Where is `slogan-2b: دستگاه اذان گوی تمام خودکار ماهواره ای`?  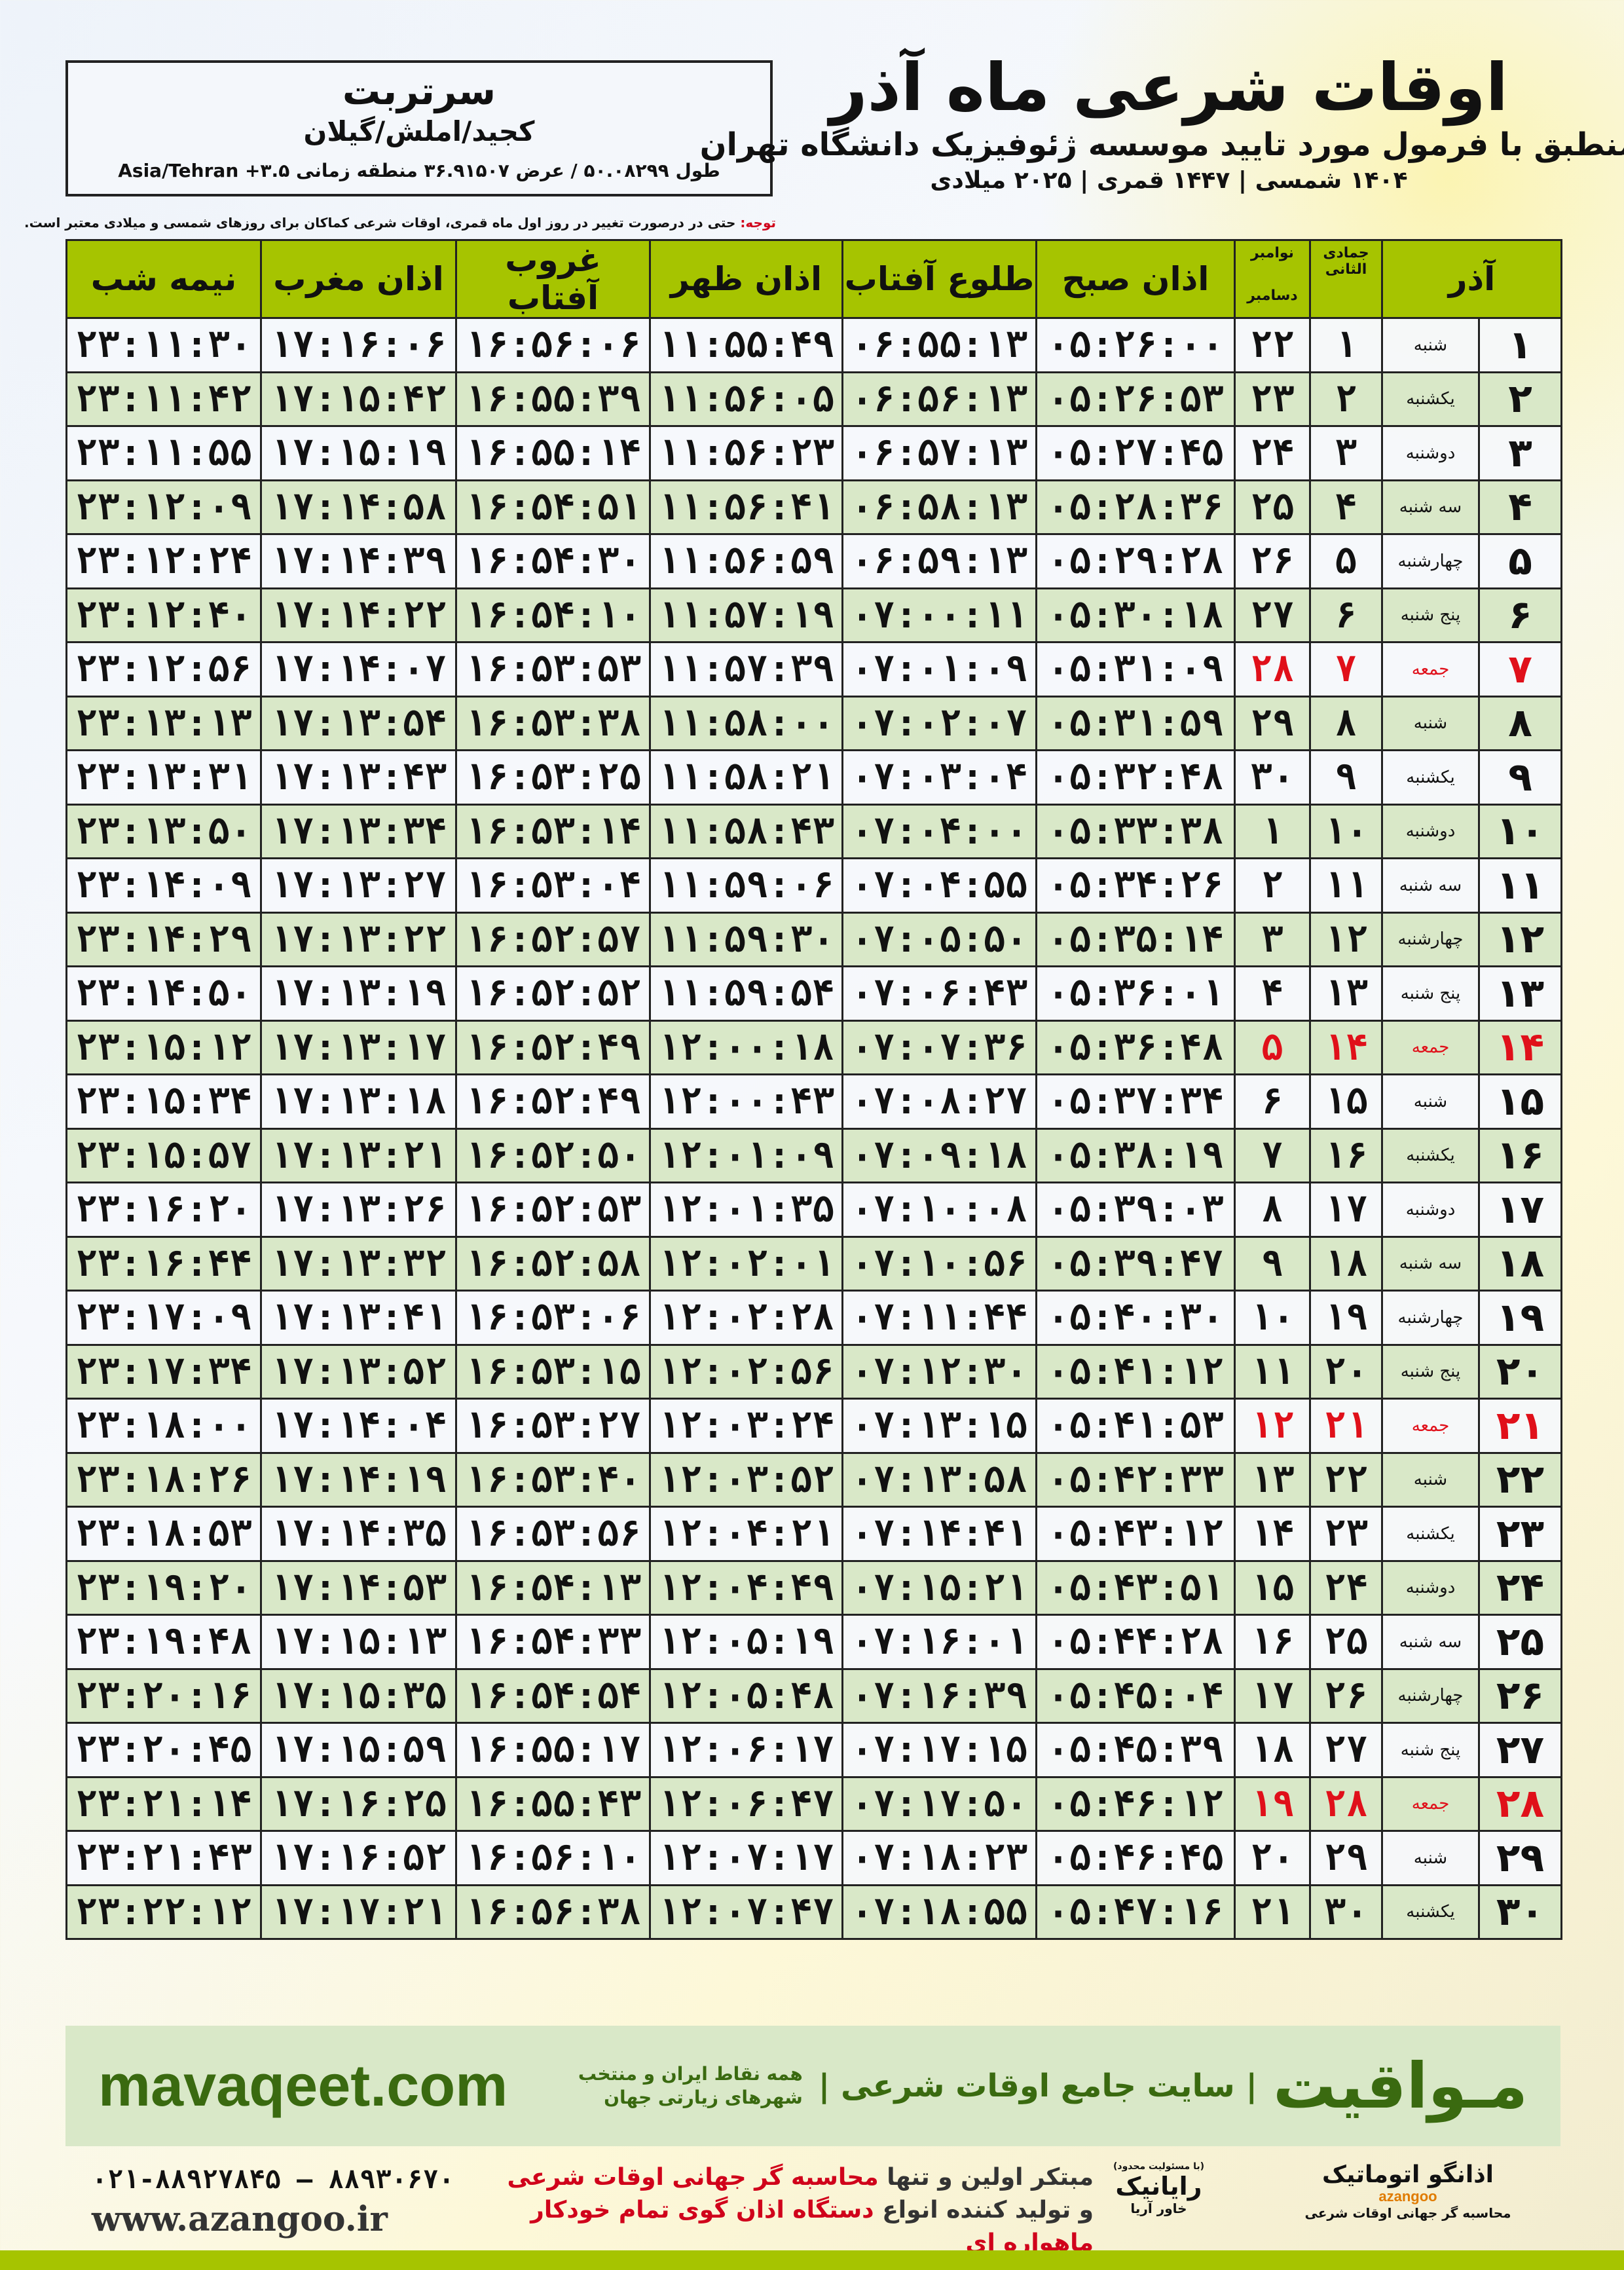
slogan-2b: دستگاه اذان گوی تمام خودکار ماهواره ای is located at coordinates (812, 2226).